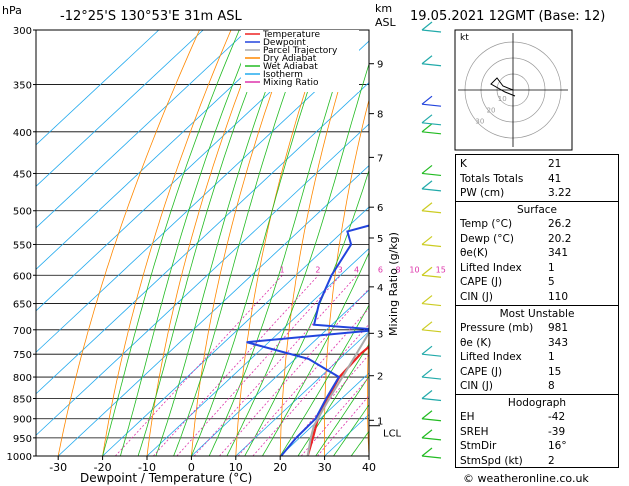 This screenshot has height=486, width=629. Describe the element at coordinates (22, 276) in the screenshot. I see `pressure-tick-label: 600` at that location.